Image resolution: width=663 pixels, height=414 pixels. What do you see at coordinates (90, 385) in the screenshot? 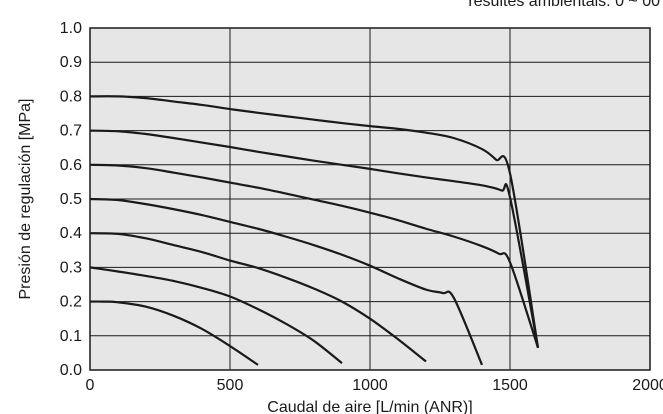
I see `x-tick-label: 0` at bounding box center [90, 385].